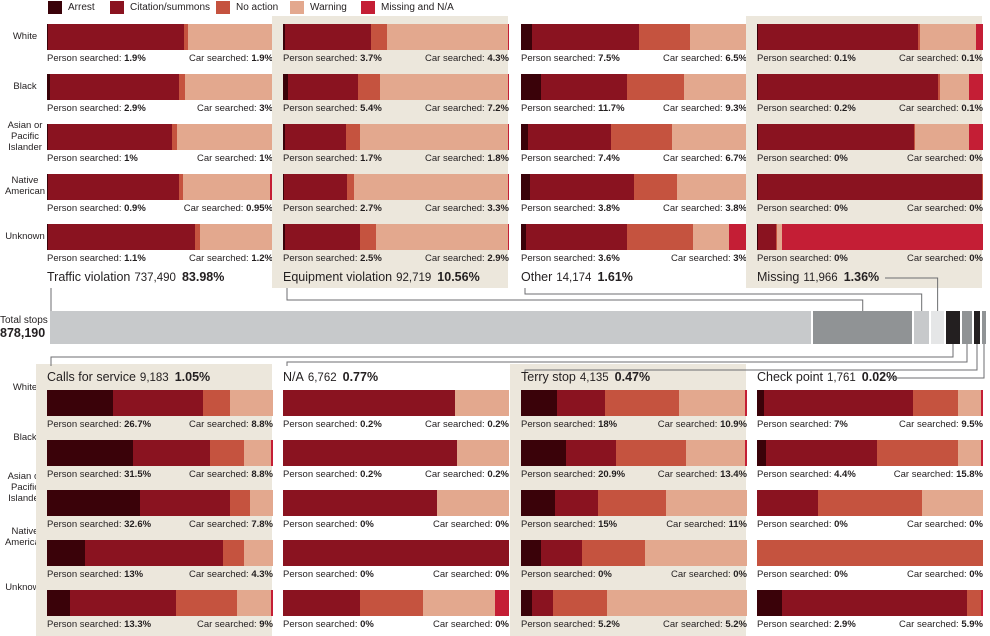 The width and height of the screenshot is (990, 636). What do you see at coordinates (417, 7) in the screenshot?
I see `legend-label: Missing and N/A` at bounding box center [417, 7].